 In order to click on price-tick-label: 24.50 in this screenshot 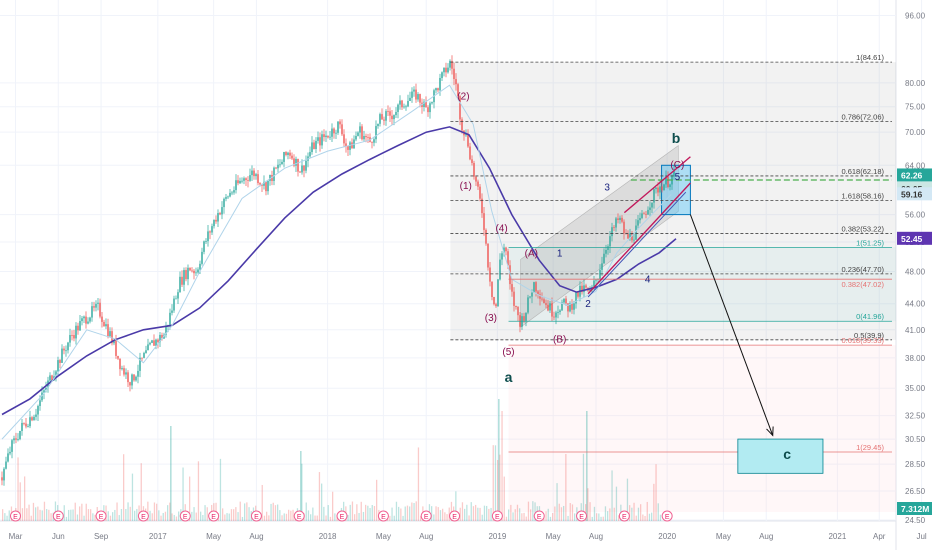, I will do `click(915, 520)`.